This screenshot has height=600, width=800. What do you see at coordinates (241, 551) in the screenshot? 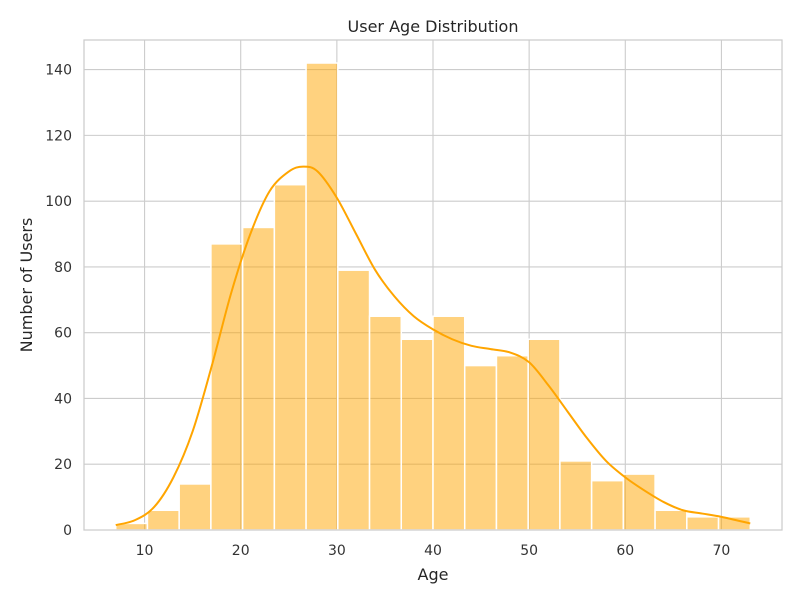
I see `x-tick-label: 20` at bounding box center [241, 551].